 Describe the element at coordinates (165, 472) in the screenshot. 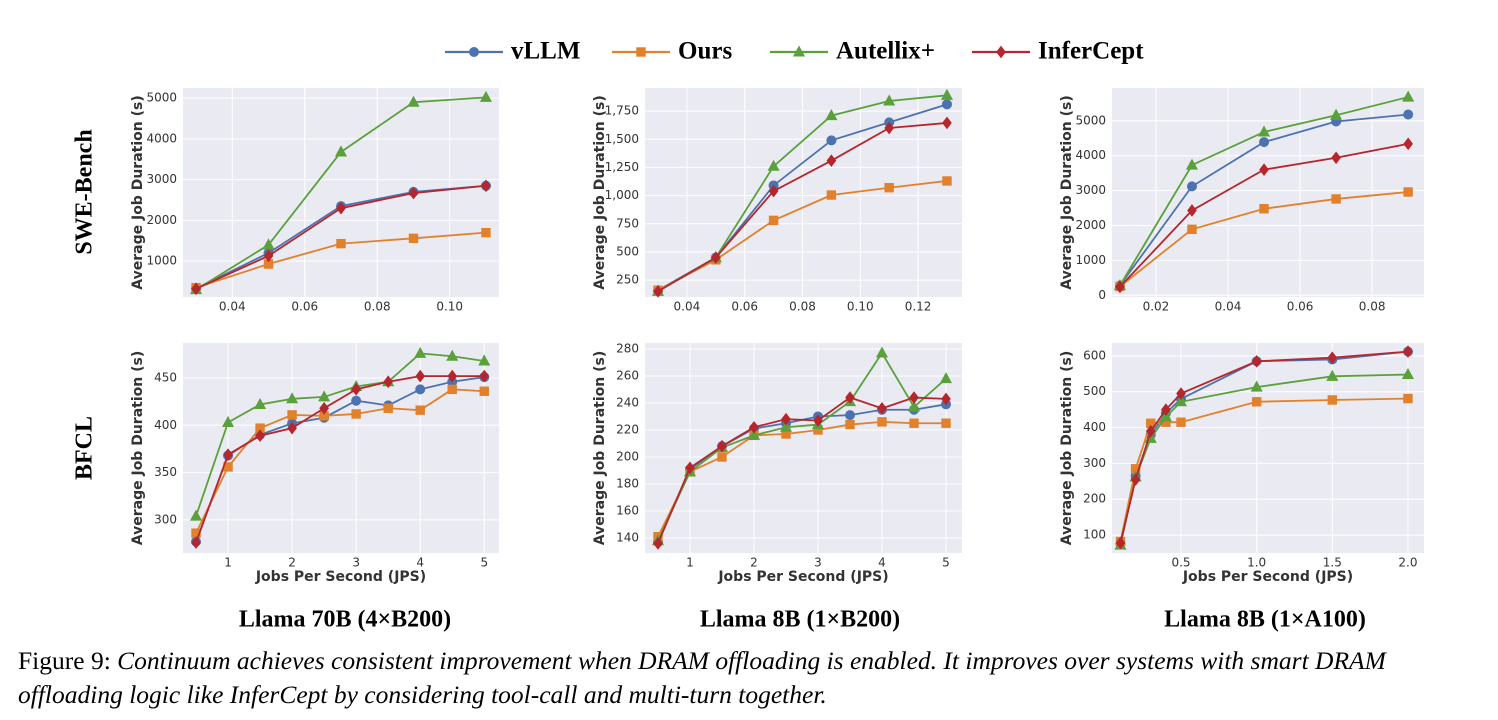

I see `y-tick-label: 350` at that location.